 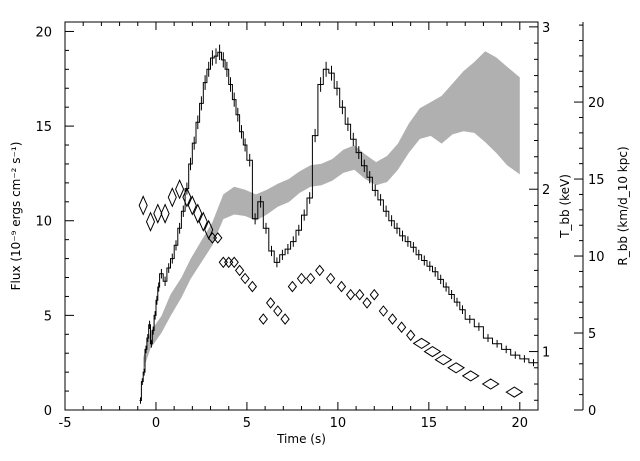 What do you see at coordinates (43, 127) in the screenshot?
I see `y-left-tick-label: 15` at bounding box center [43, 127].